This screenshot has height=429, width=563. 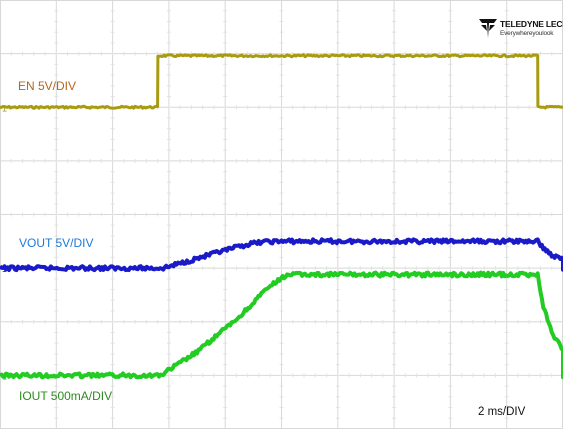 What do you see at coordinates (502, 412) in the screenshot?
I see `timebase-label: 2 ms/DIV` at bounding box center [502, 412].